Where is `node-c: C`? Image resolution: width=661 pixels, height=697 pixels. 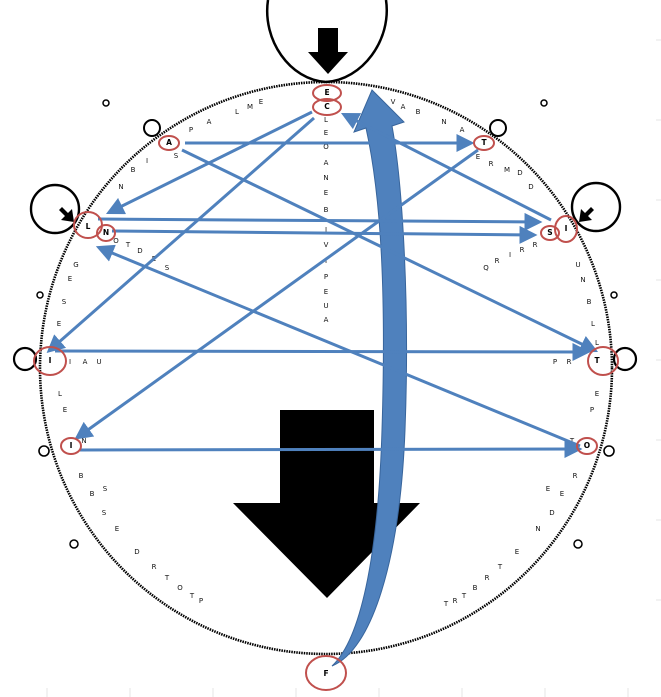 node-c: C is located at coordinates (327, 107).